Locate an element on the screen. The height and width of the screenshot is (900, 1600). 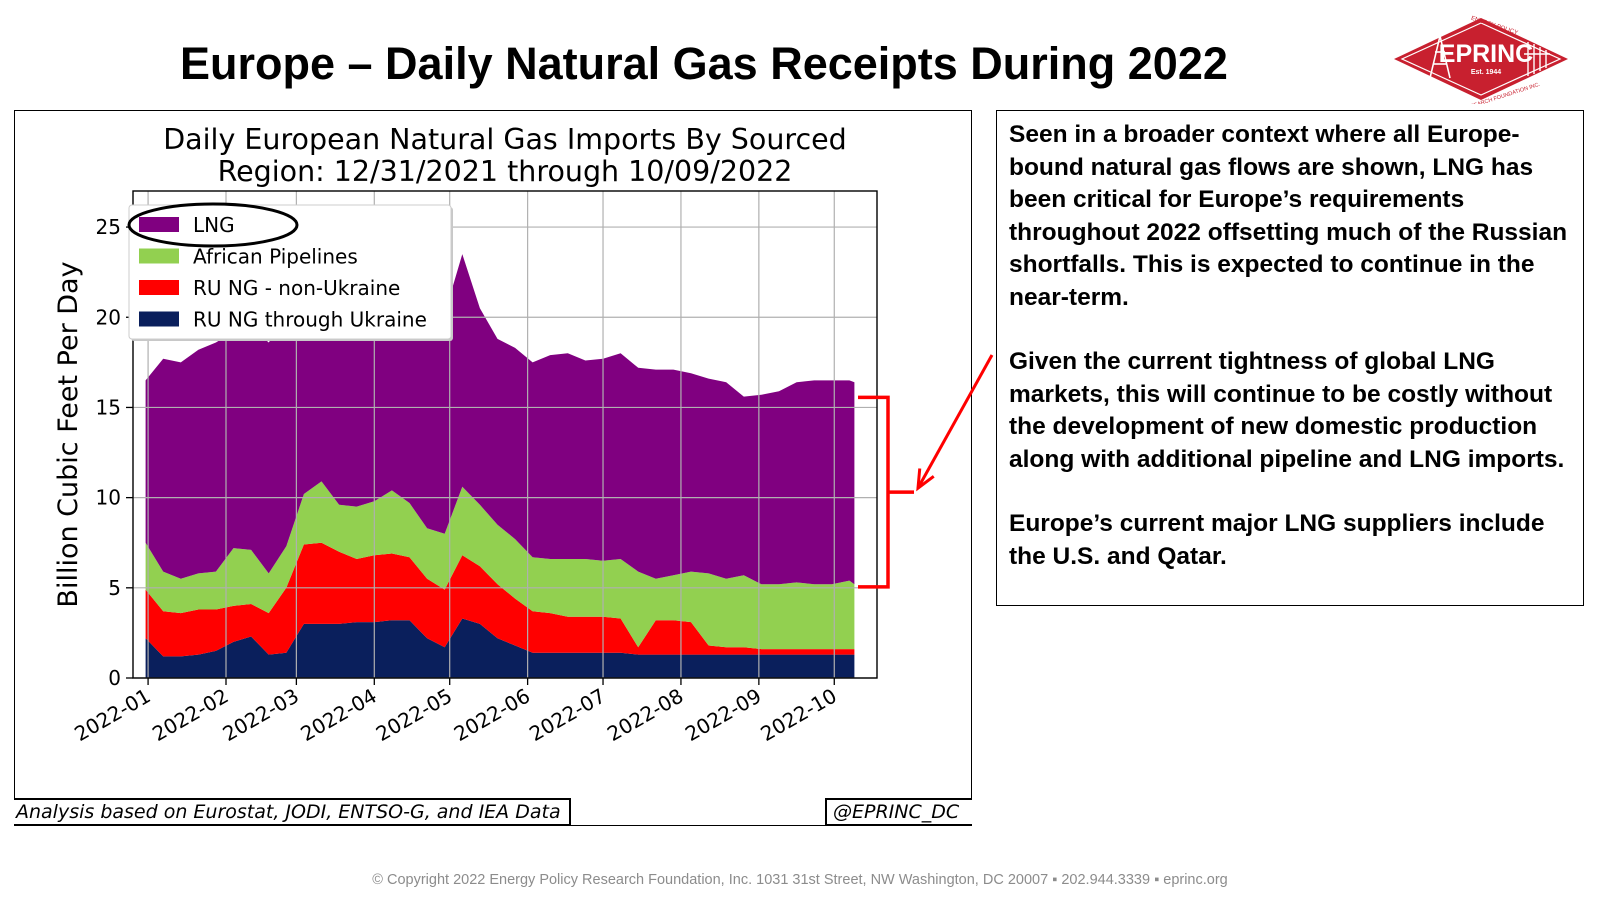
x-tick-label: 2022-08 is located at coordinates (645, 715).